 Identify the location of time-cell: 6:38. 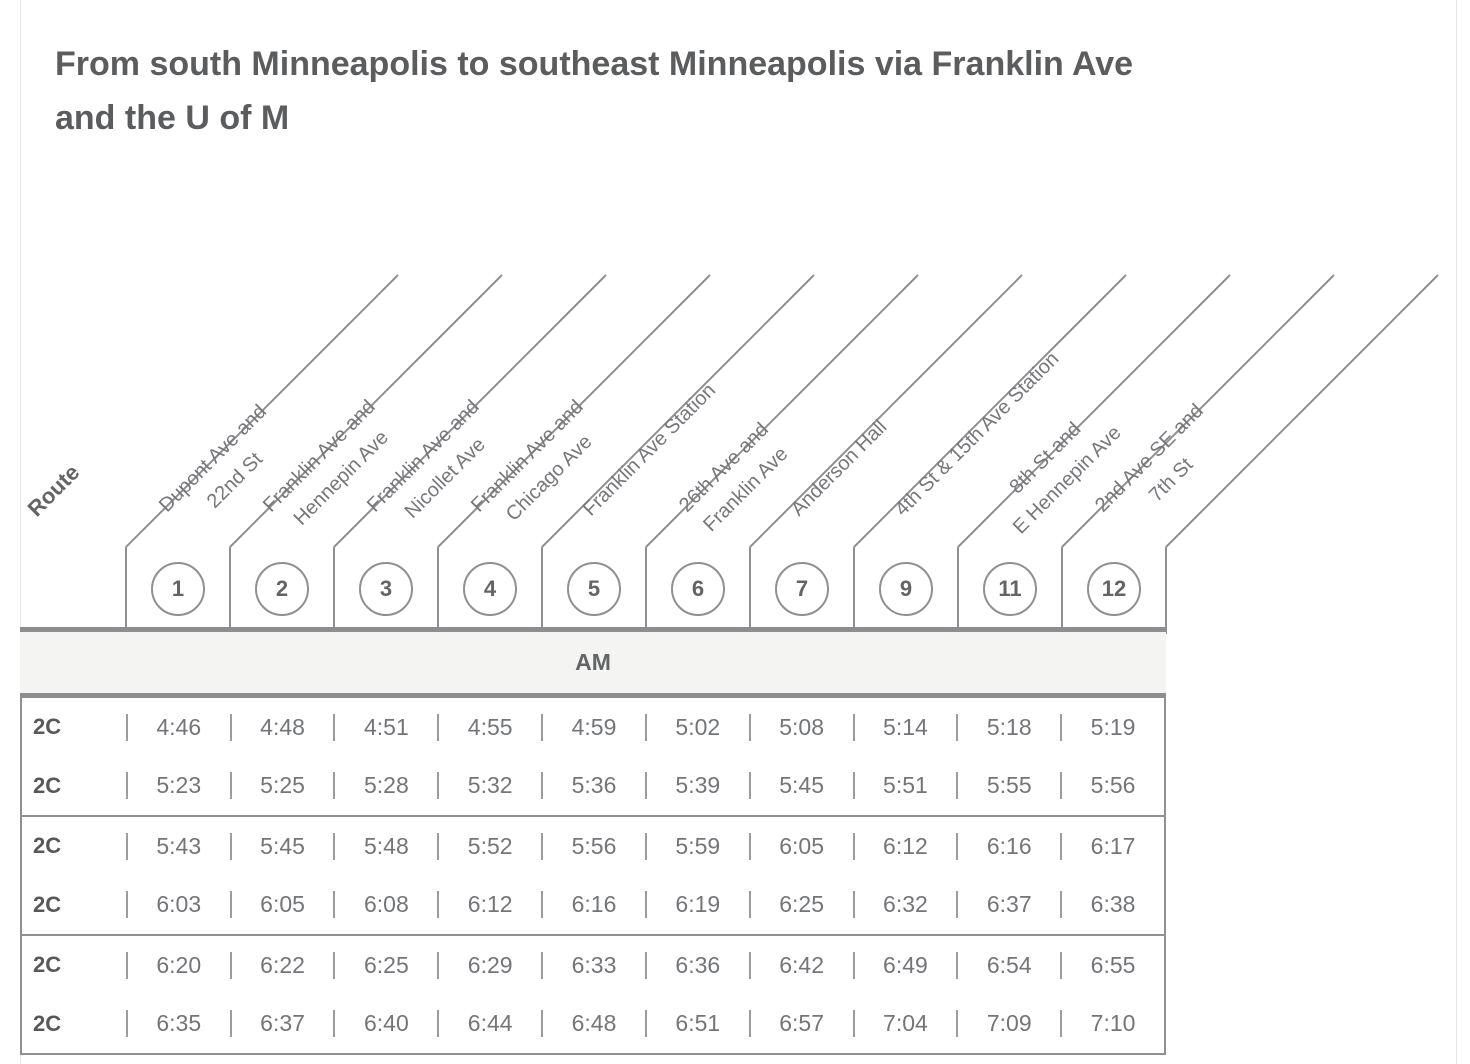
(1112, 905).